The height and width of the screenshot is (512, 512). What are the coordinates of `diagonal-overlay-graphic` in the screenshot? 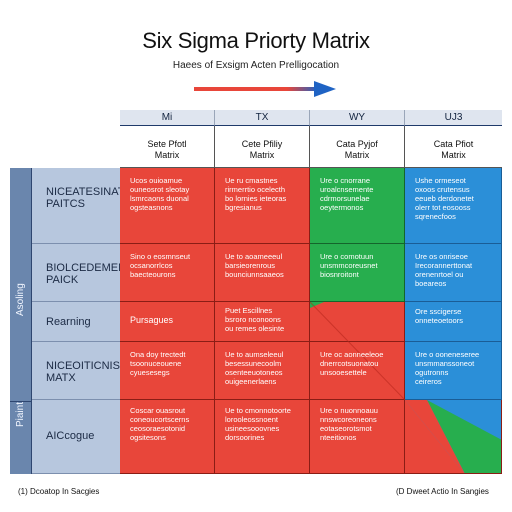 It's located at (357, 351).